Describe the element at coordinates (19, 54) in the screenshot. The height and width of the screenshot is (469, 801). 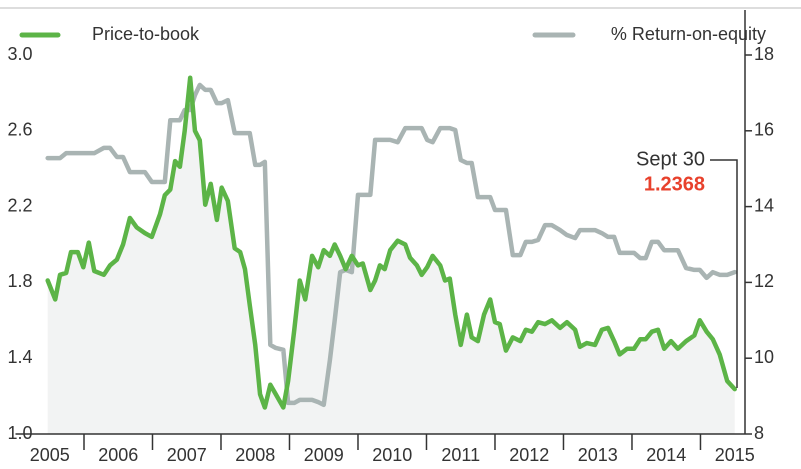
I see `y-tick-label: 3.0` at that location.